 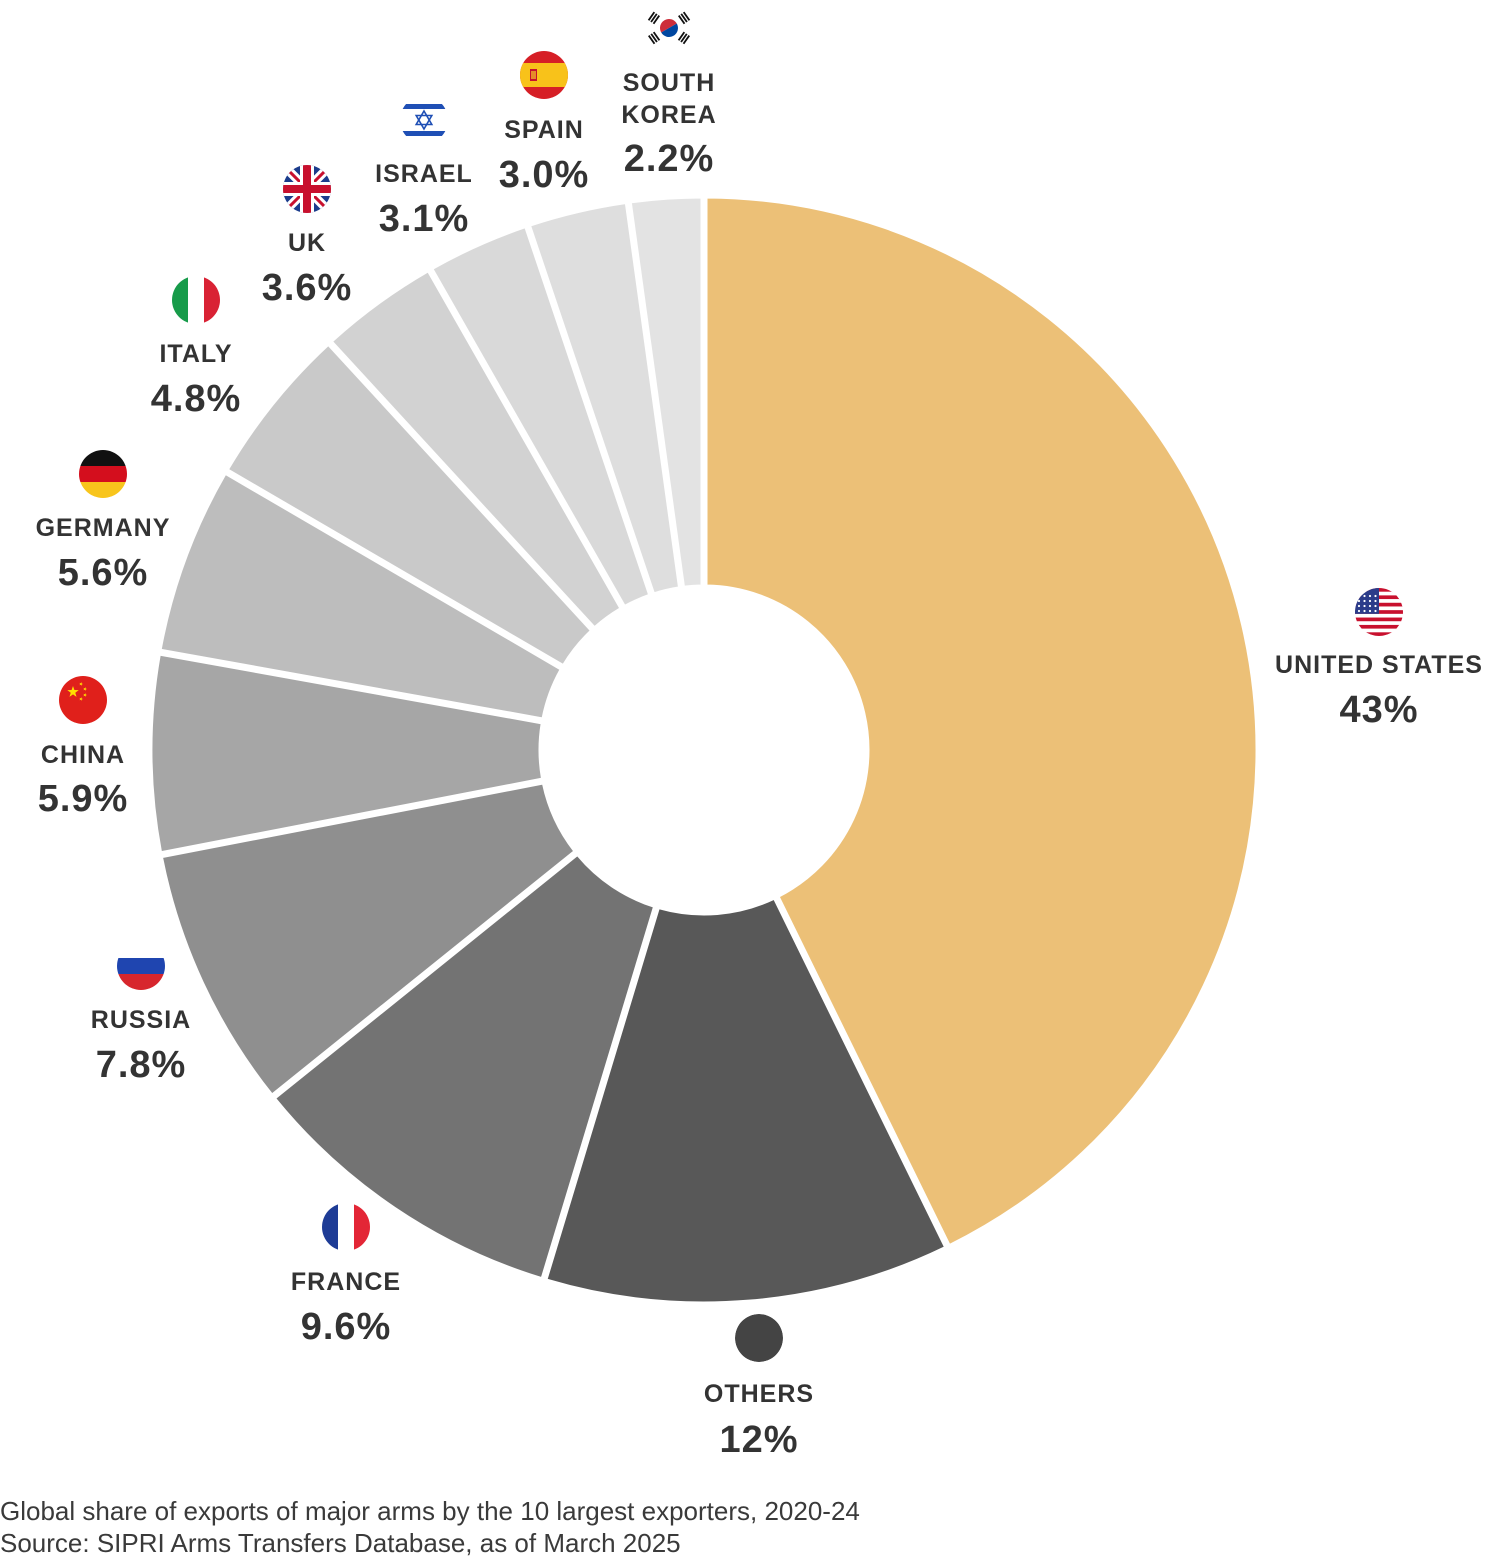 What do you see at coordinates (758, 1440) in the screenshot?
I see `slice-value-others: 12%` at bounding box center [758, 1440].